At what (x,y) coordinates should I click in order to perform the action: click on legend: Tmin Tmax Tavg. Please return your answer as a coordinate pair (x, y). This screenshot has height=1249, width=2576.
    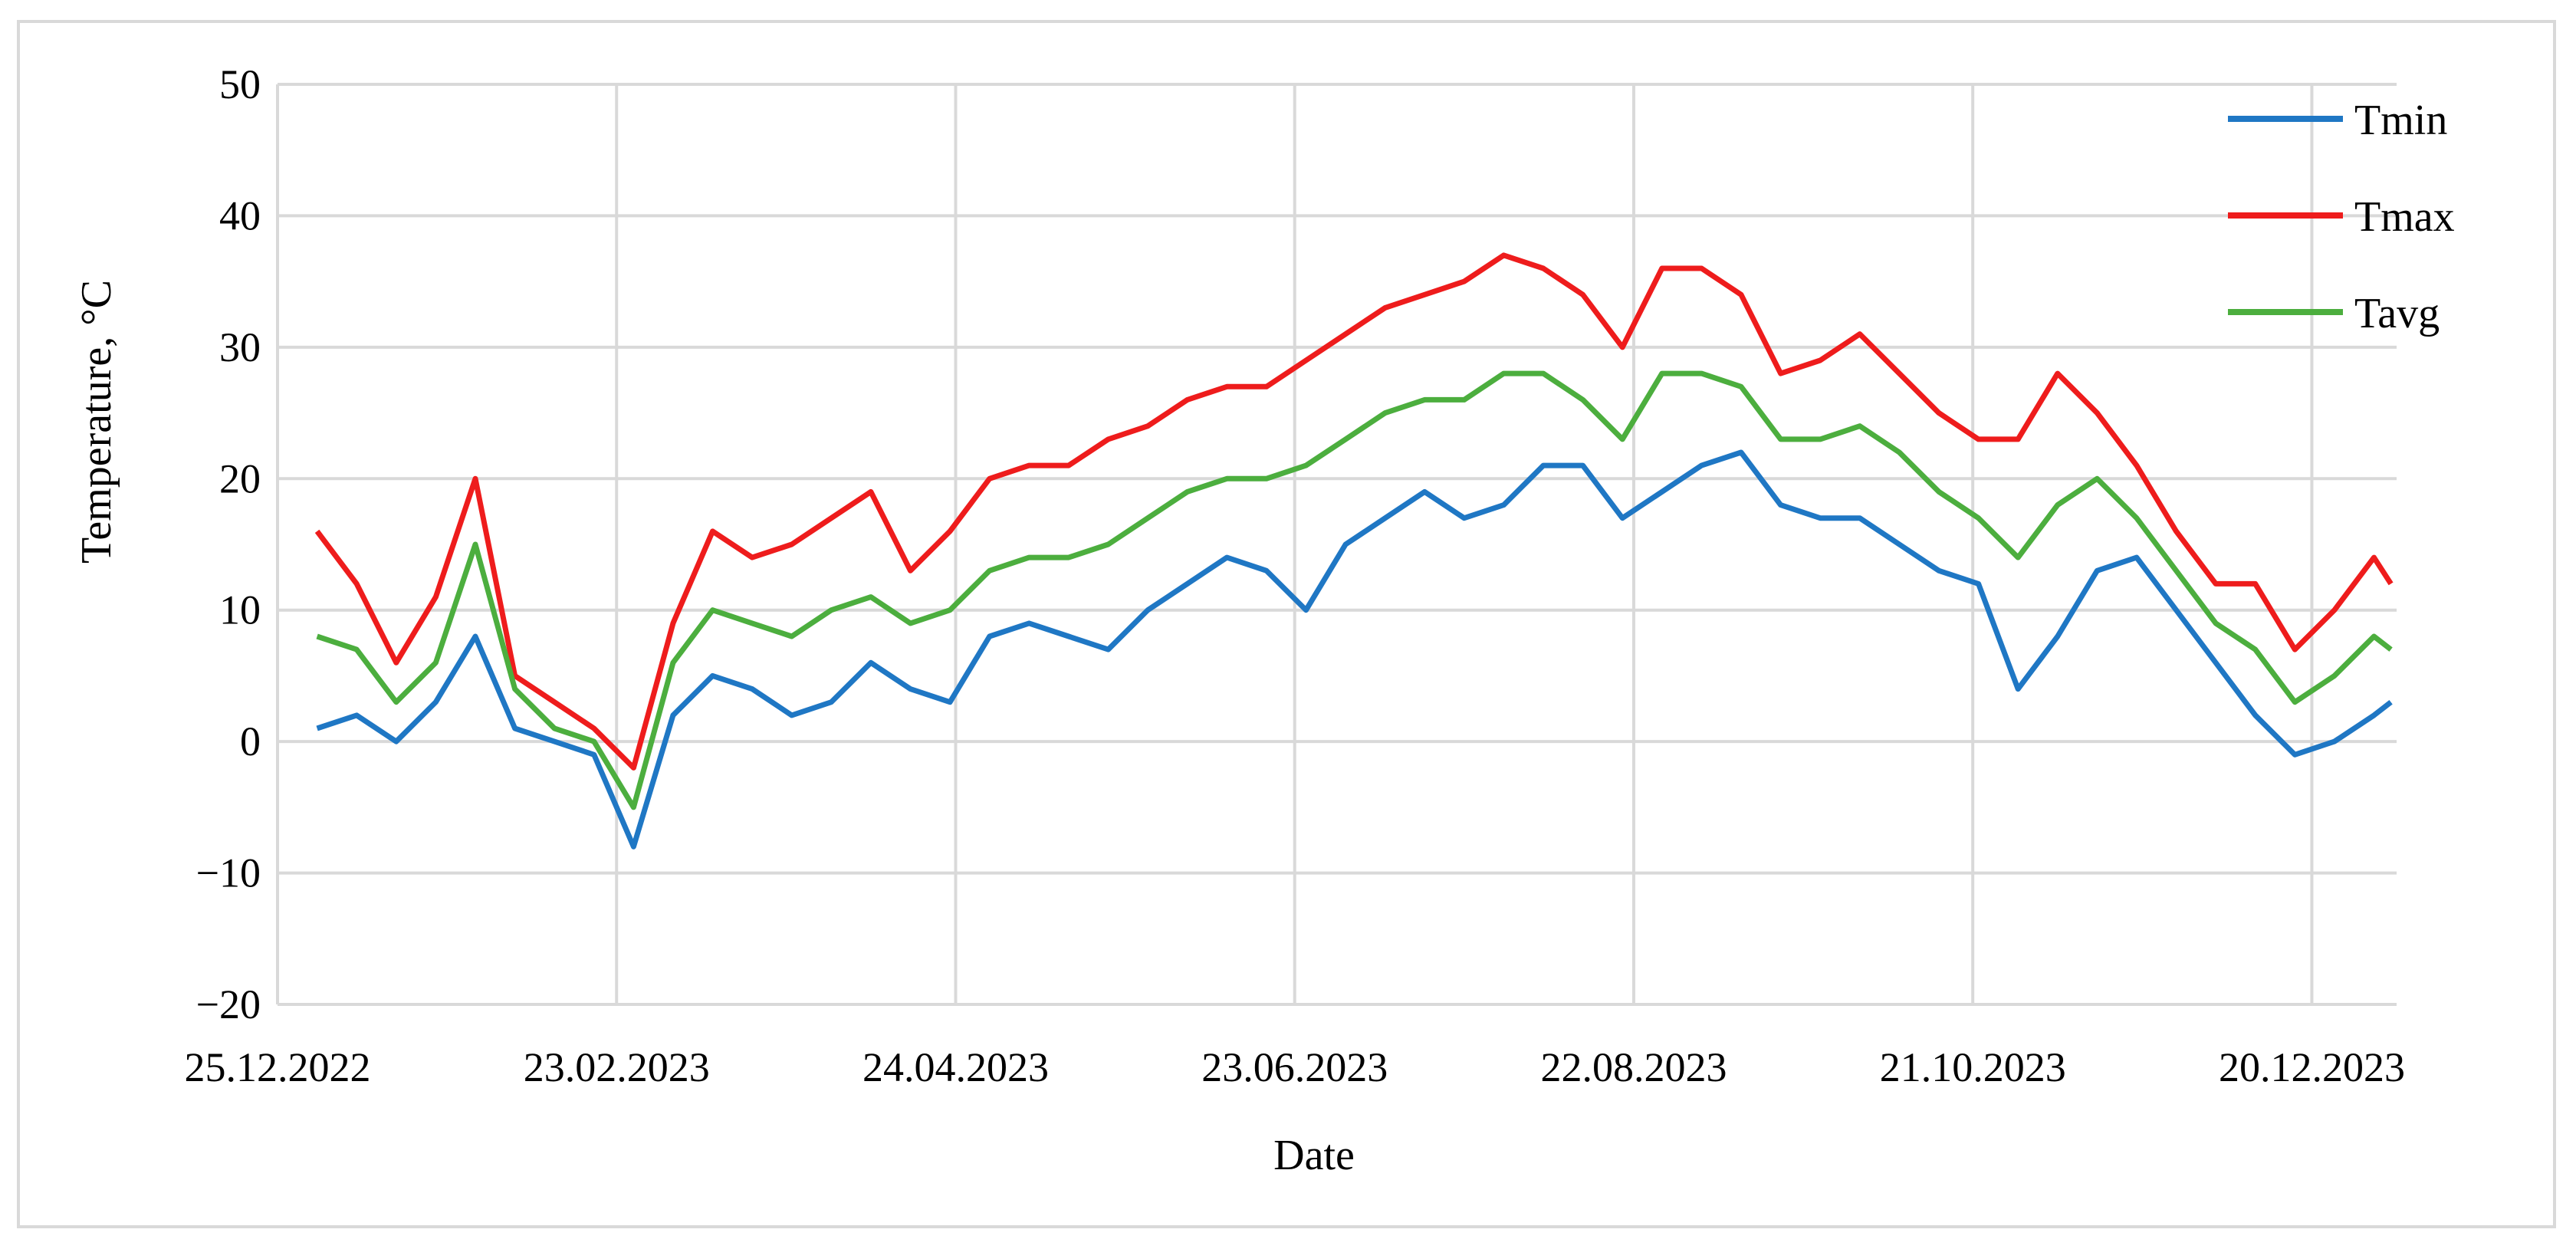
    Looking at the image, I should click on (2341, 217).